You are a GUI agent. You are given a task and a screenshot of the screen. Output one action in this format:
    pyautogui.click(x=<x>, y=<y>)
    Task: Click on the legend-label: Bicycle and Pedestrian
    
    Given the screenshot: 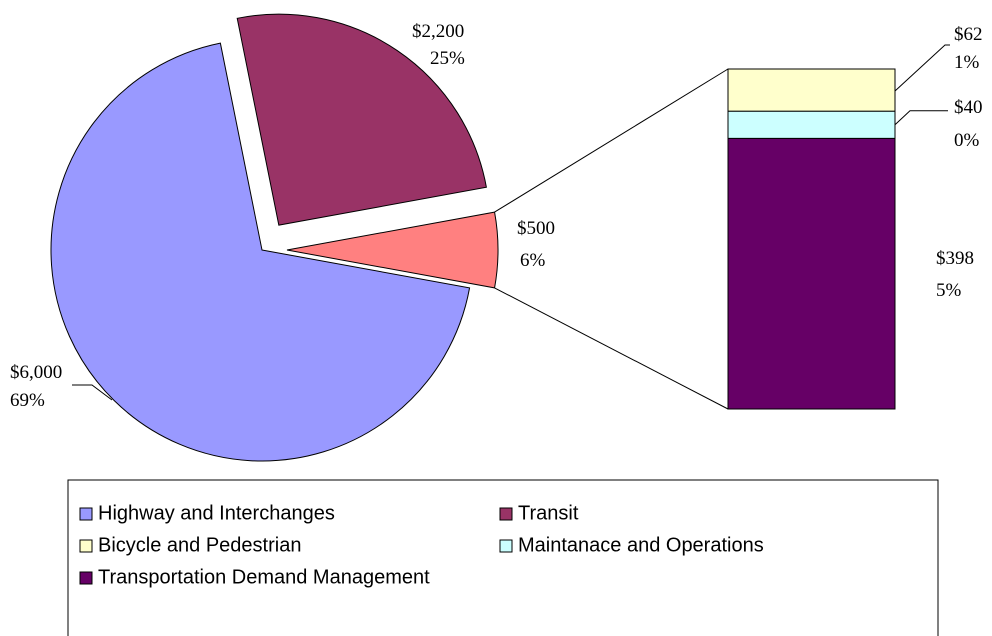 What is the action you would take?
    pyautogui.click(x=199, y=545)
    